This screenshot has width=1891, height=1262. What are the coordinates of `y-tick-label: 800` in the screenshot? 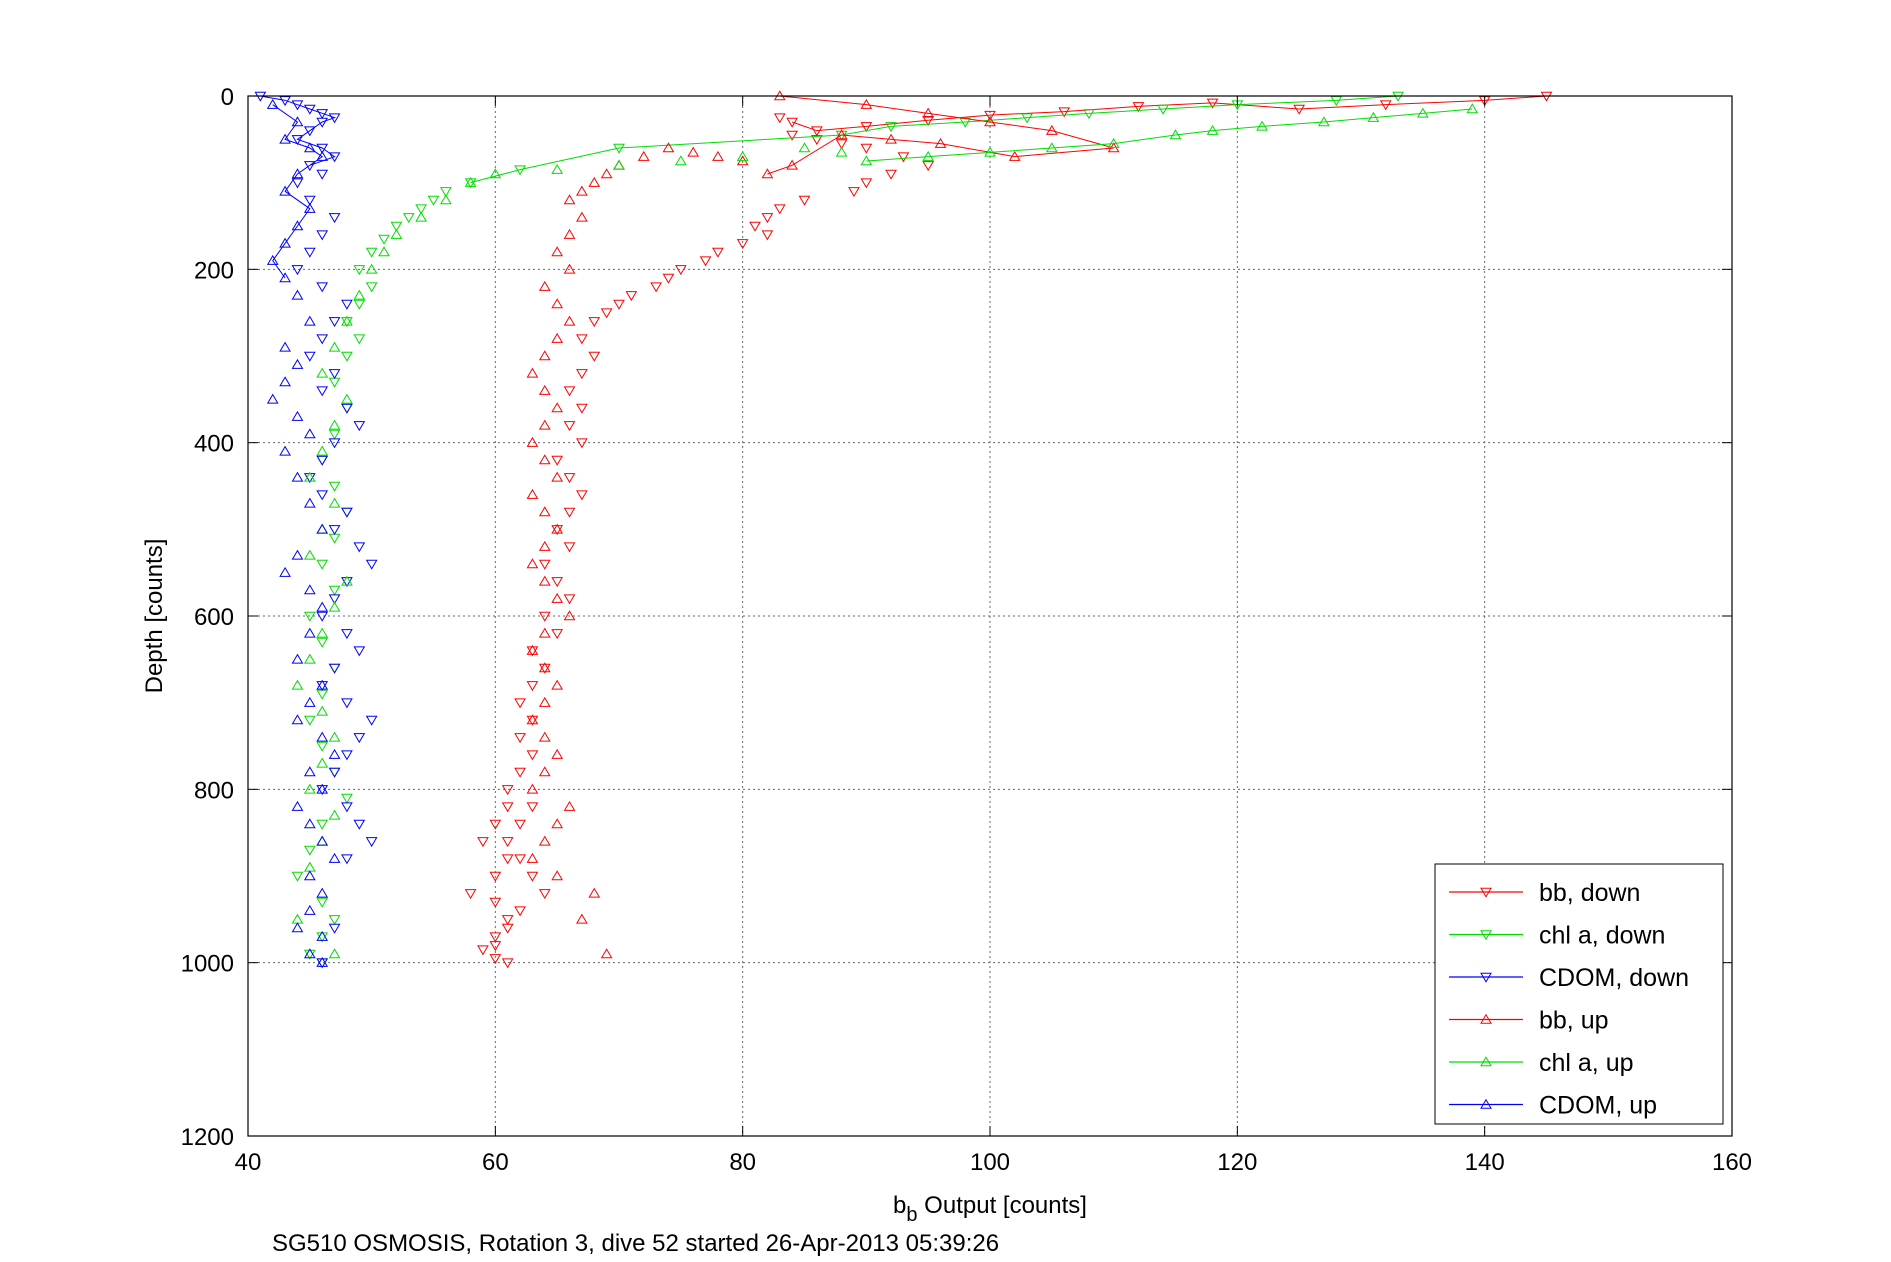 It's located at (214, 790).